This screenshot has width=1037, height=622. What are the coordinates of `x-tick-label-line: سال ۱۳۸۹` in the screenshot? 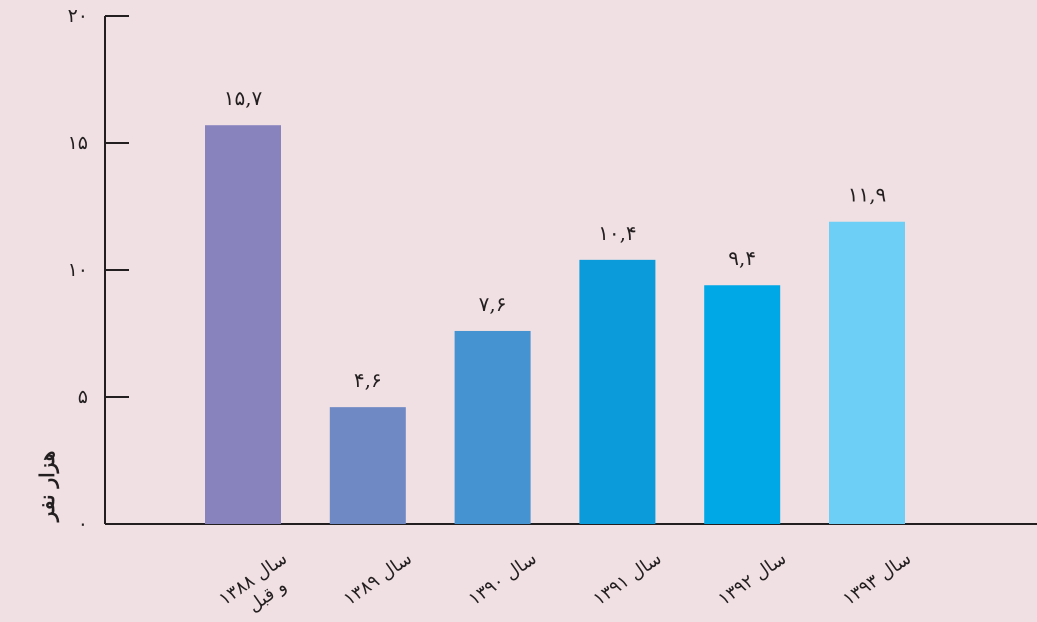 It's located at (378, 579).